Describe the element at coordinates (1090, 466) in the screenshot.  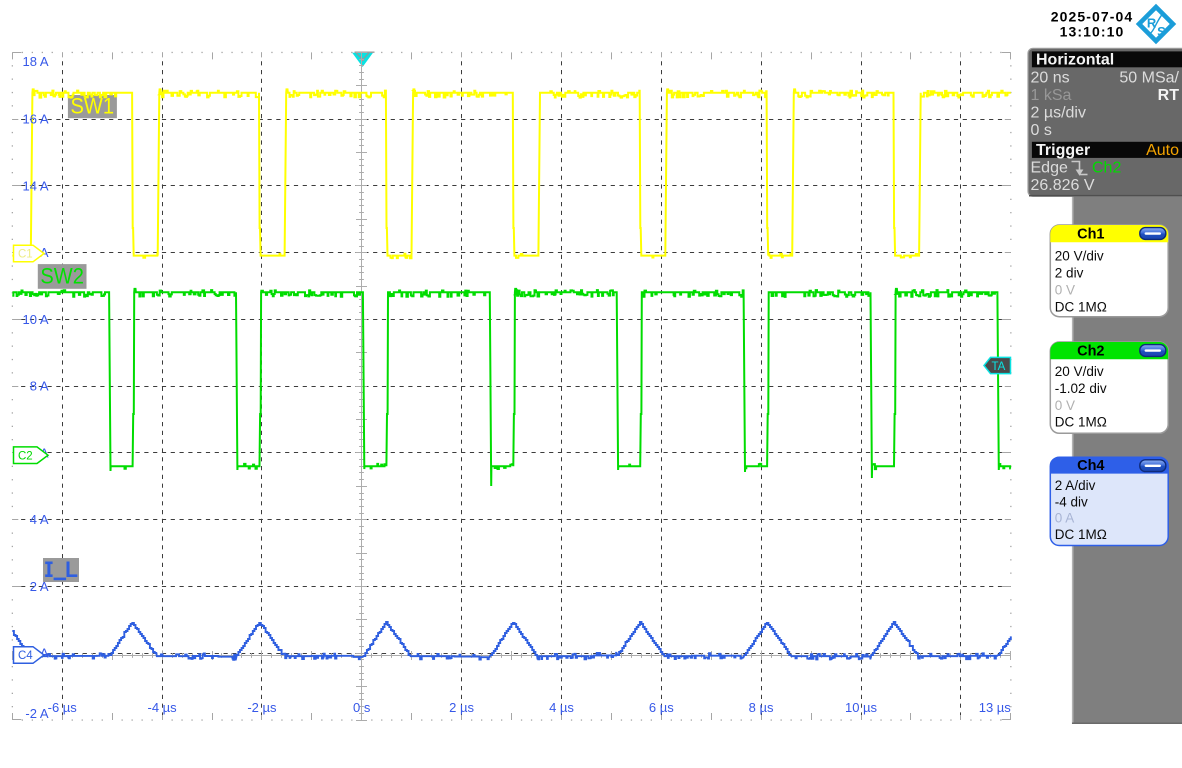
I see `svg-text: Ch4` at that location.